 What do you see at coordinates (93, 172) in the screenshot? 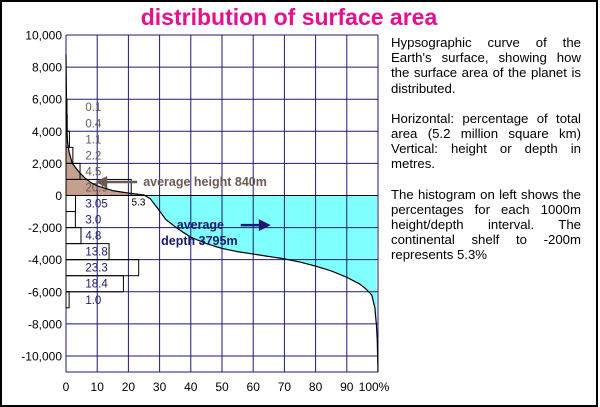
I see `histogram-bin-label: 4.5` at bounding box center [93, 172].